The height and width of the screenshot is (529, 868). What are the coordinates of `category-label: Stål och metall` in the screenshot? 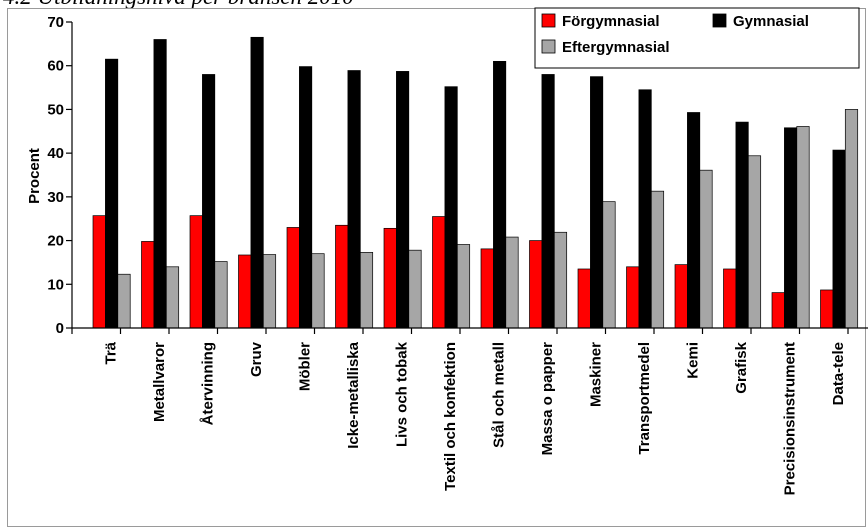 It's located at (499, 395).